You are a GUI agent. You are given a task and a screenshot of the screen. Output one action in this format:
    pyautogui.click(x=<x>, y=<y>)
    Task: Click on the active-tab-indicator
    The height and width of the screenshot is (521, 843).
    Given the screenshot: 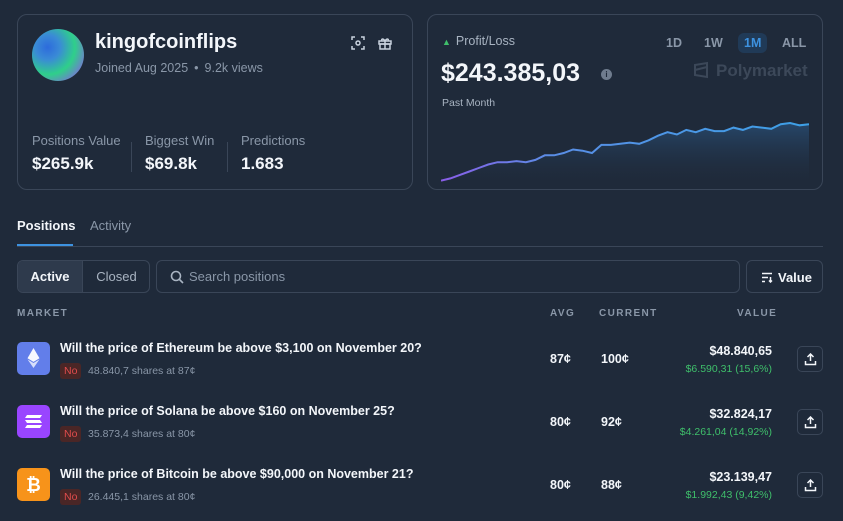 What is the action you would take?
    pyautogui.click(x=45, y=245)
    